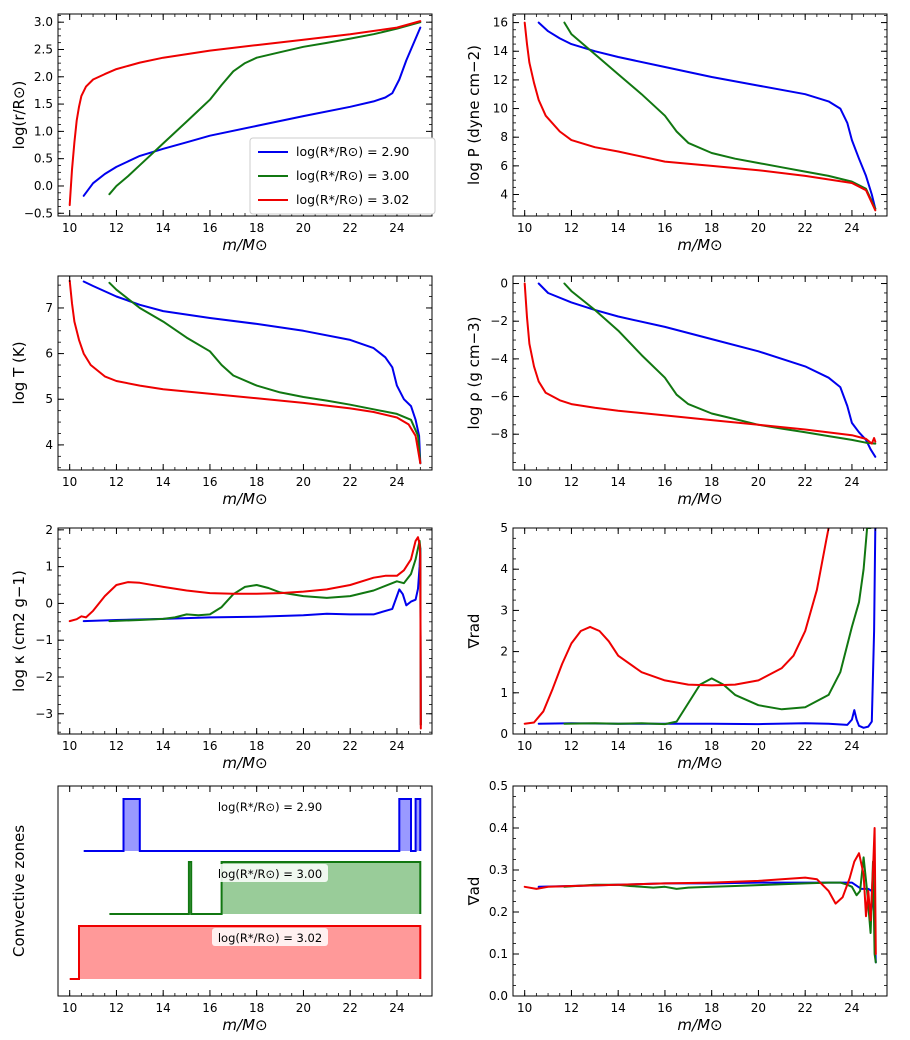 The height and width of the screenshot is (1040, 910). What do you see at coordinates (43, 186) in the screenshot?
I see `y-tick-label: 0.0` at bounding box center [43, 186].